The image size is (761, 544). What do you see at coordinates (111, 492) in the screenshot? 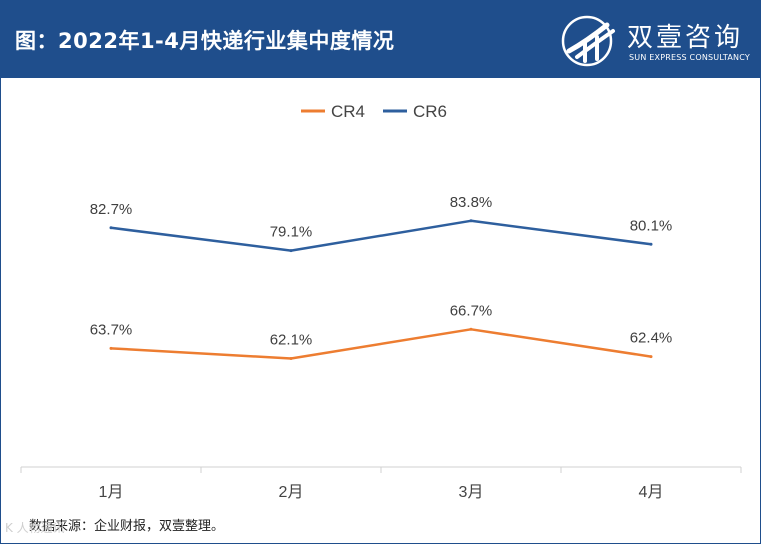
I see `x-tick-label: 1月` at bounding box center [111, 492].